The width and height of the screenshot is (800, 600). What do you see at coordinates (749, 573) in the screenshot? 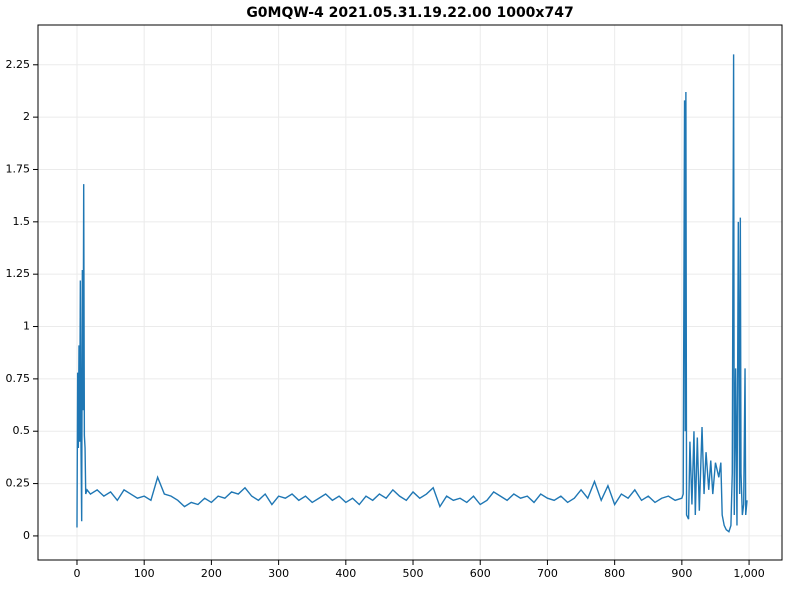
I see `x-tick-label: 1,000` at bounding box center [749, 573].